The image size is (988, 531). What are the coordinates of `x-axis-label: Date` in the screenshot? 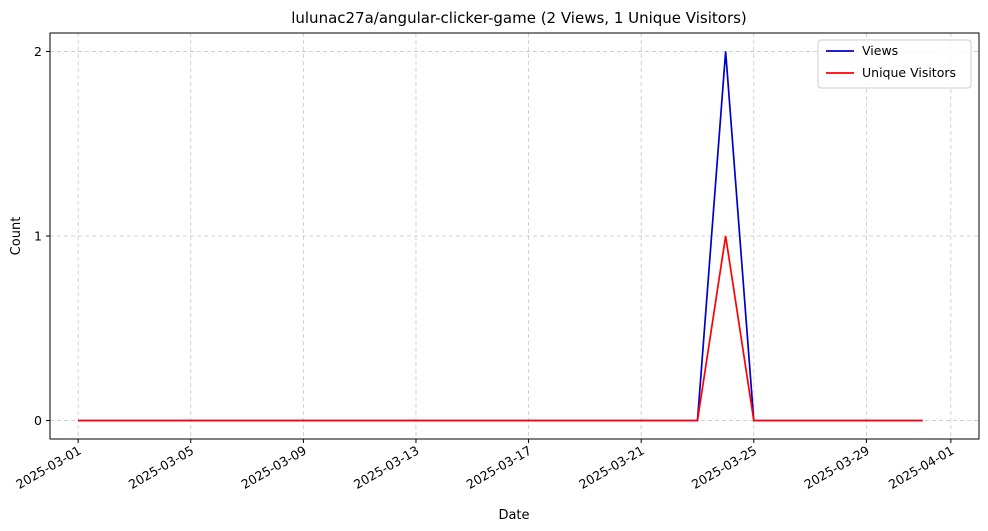 It's located at (513, 515).